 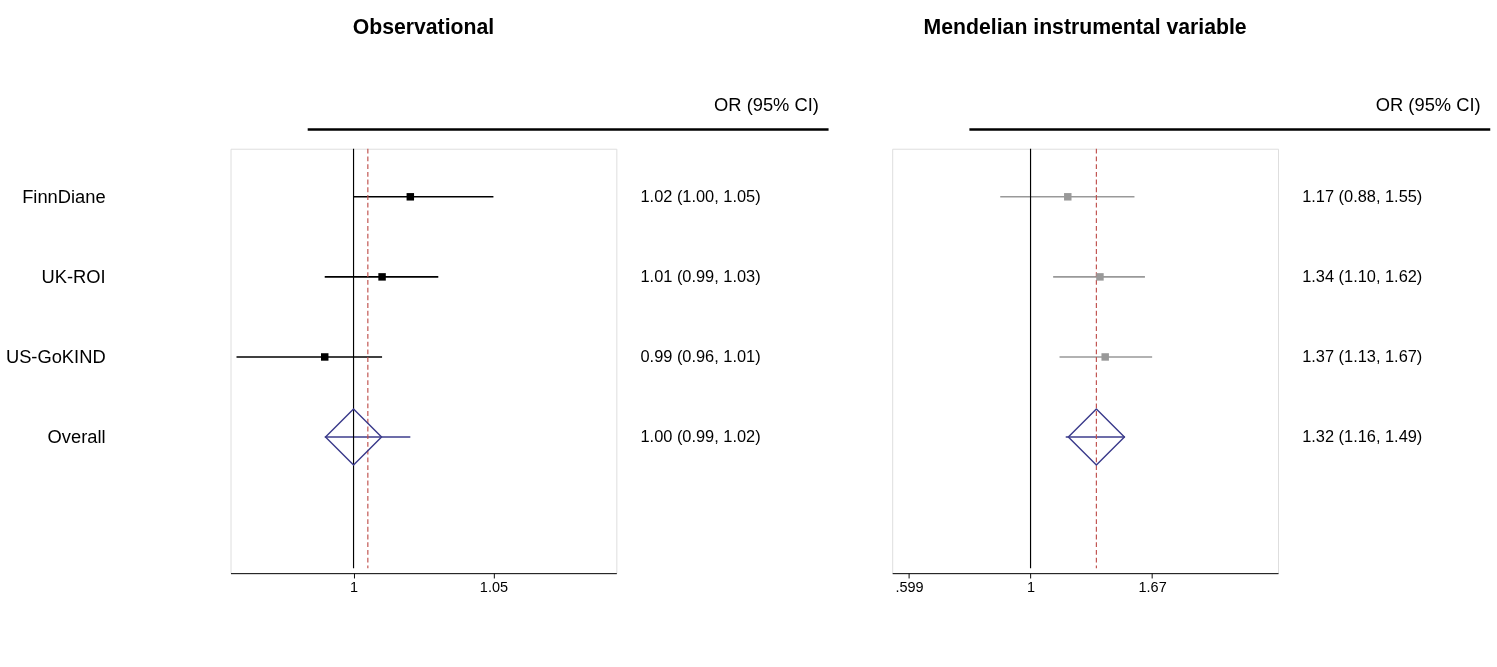 I want to click on y-tick-label: FinnDiane, so click(x=64, y=197).